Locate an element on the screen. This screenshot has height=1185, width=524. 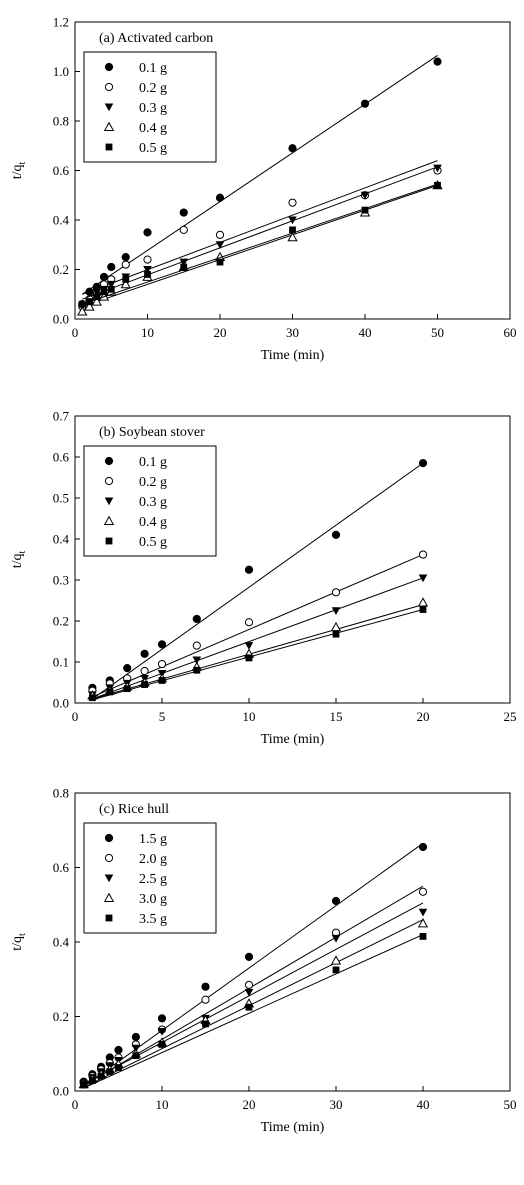
panel-title: (b) Soybean stover is located at coordinates (152, 432).